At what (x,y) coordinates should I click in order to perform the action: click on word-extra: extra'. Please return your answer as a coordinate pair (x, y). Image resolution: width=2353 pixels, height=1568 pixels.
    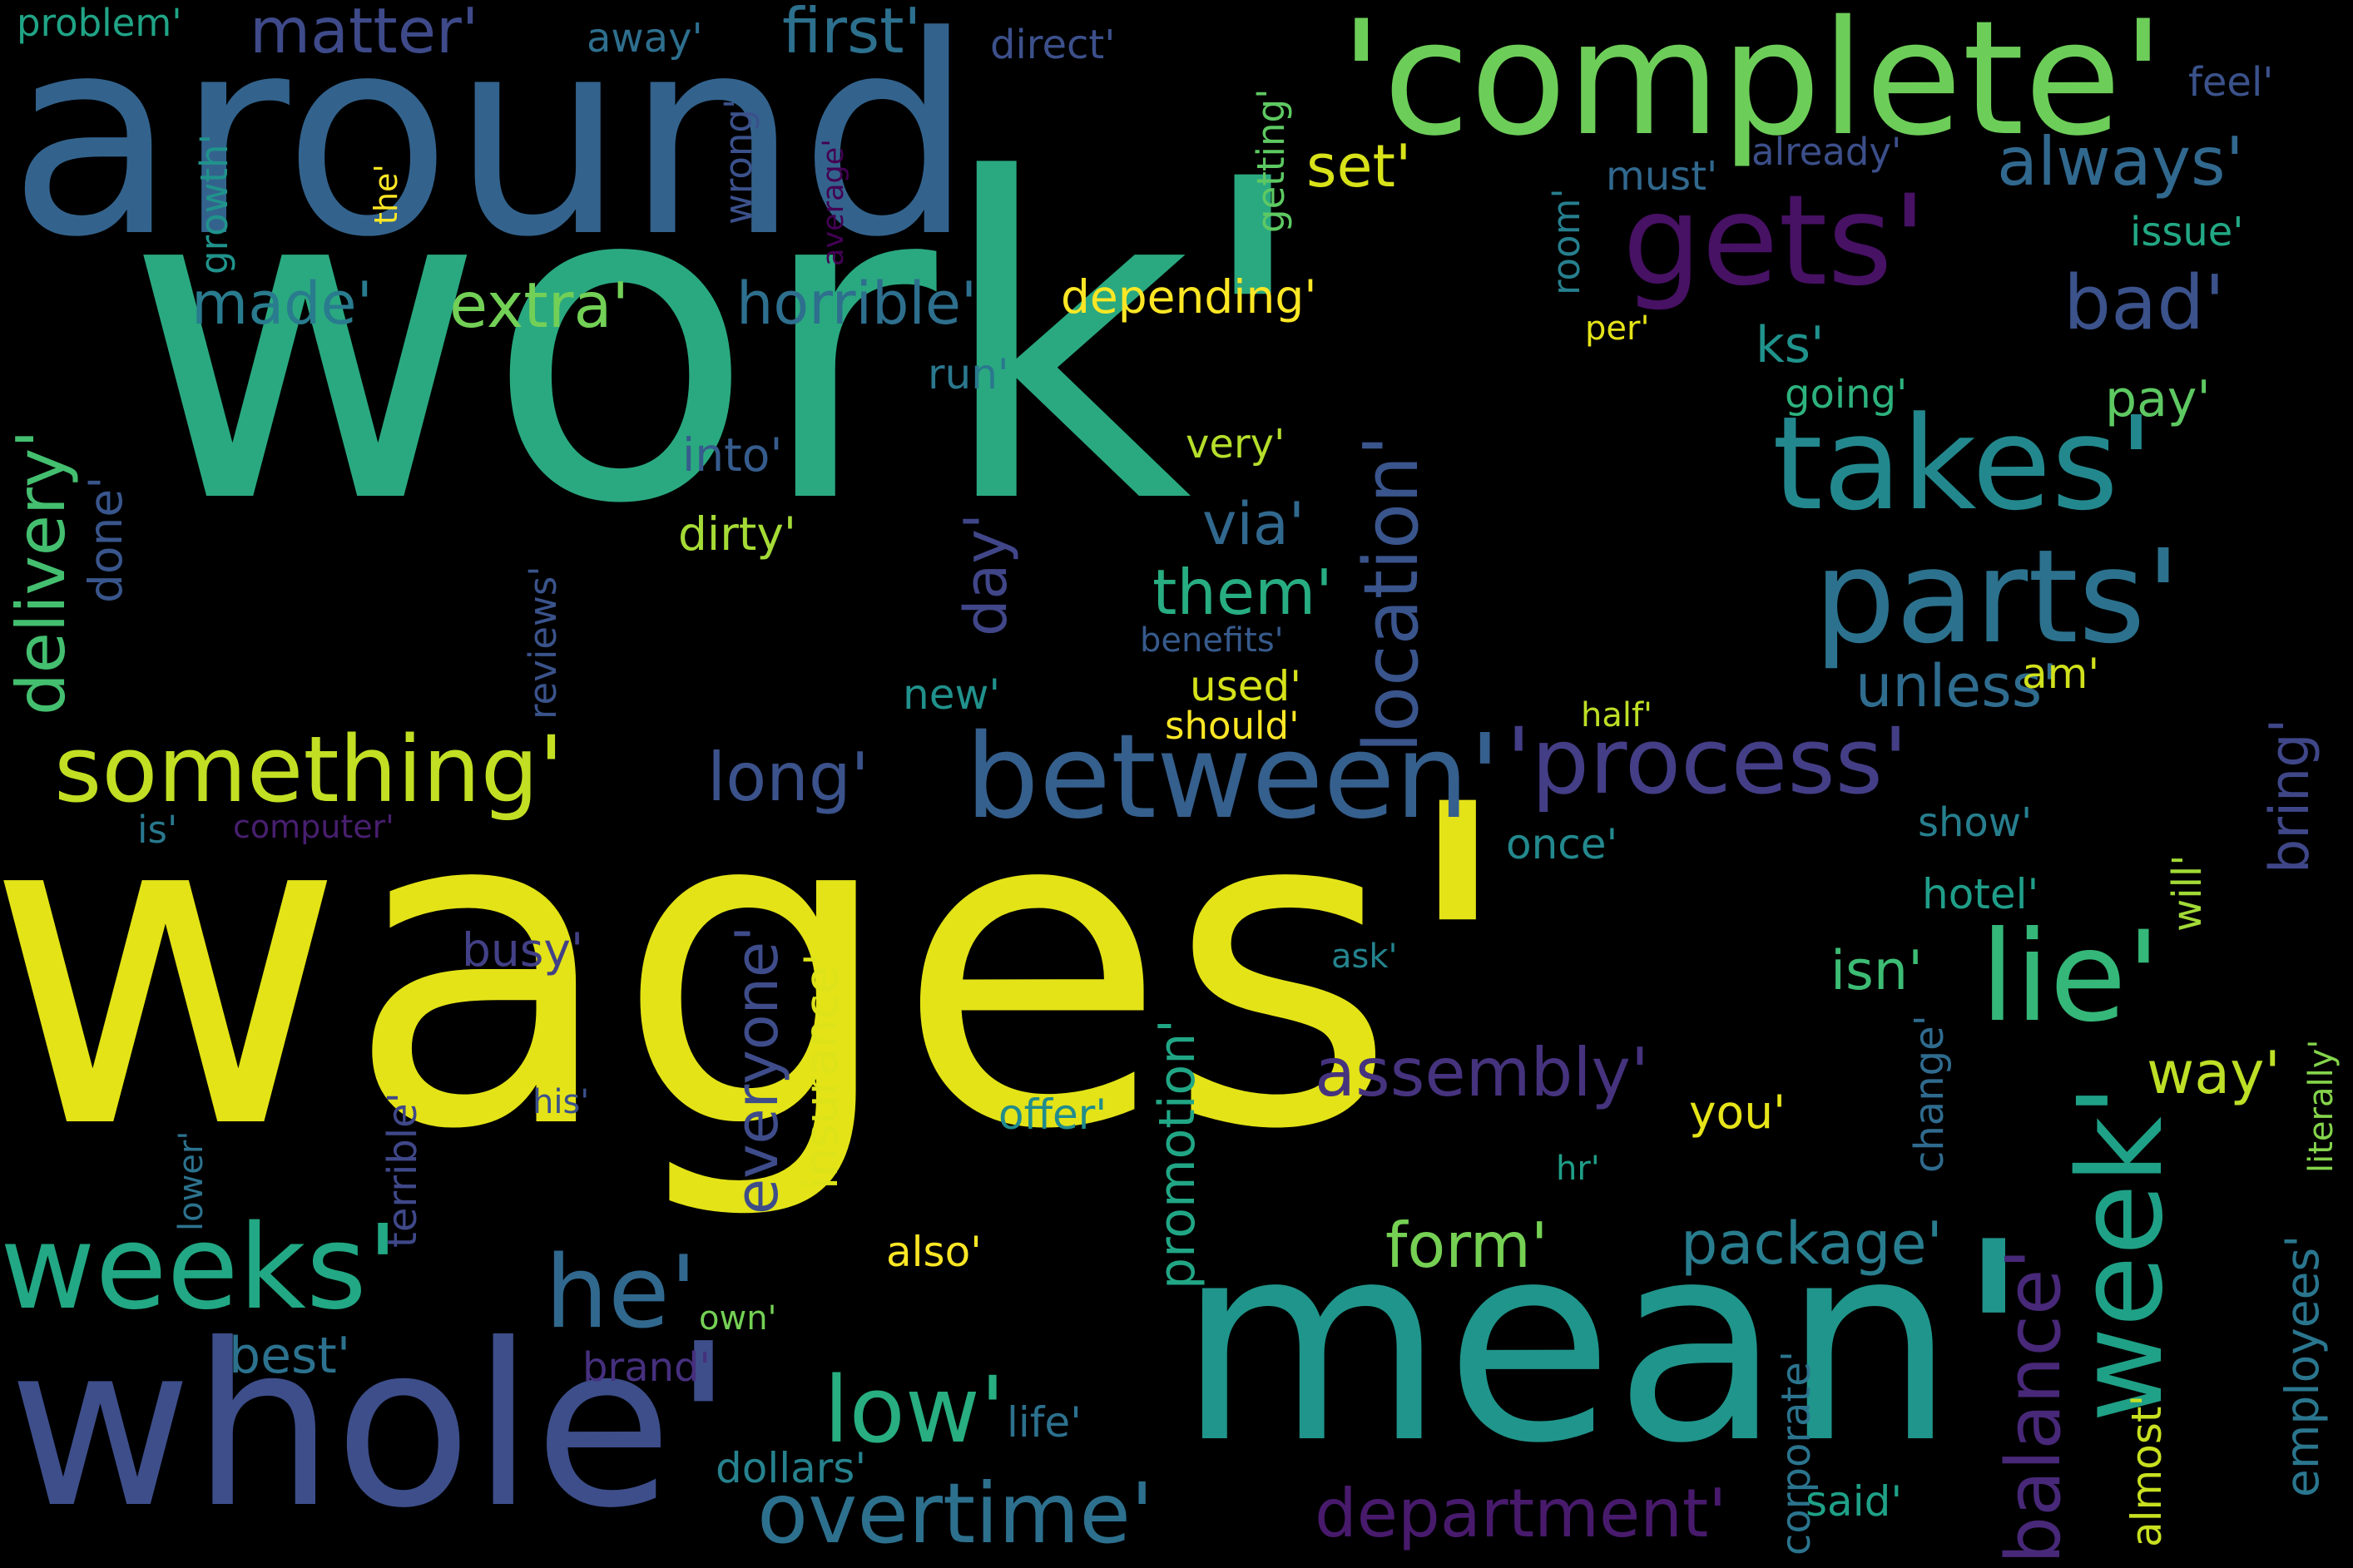
    Looking at the image, I should click on (539, 305).